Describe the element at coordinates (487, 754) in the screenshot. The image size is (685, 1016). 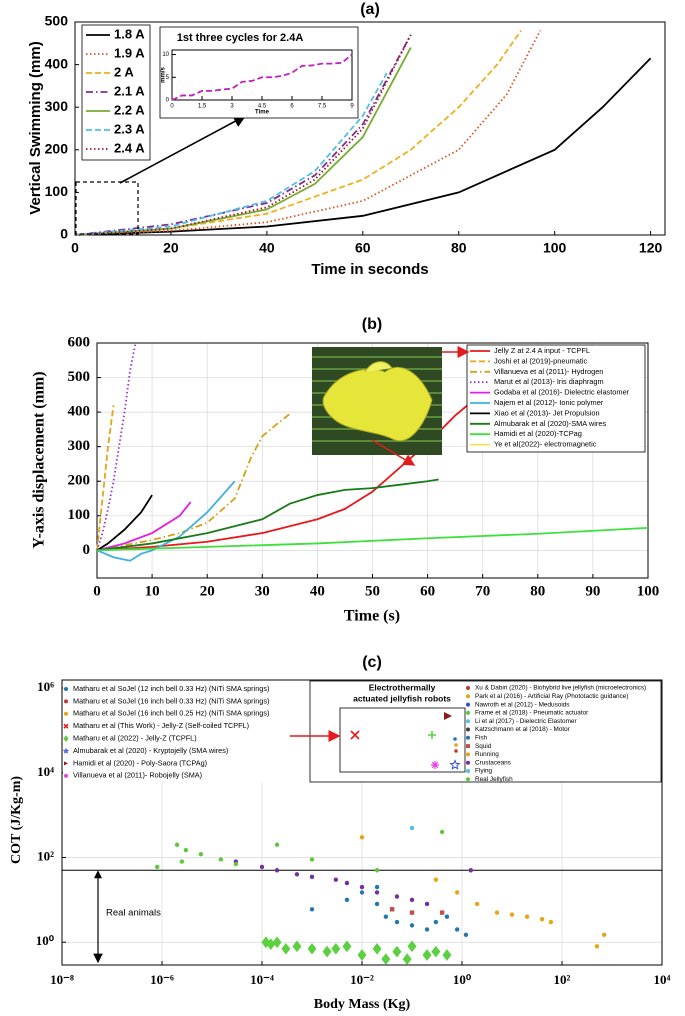
I see `legend-label: Running` at that location.